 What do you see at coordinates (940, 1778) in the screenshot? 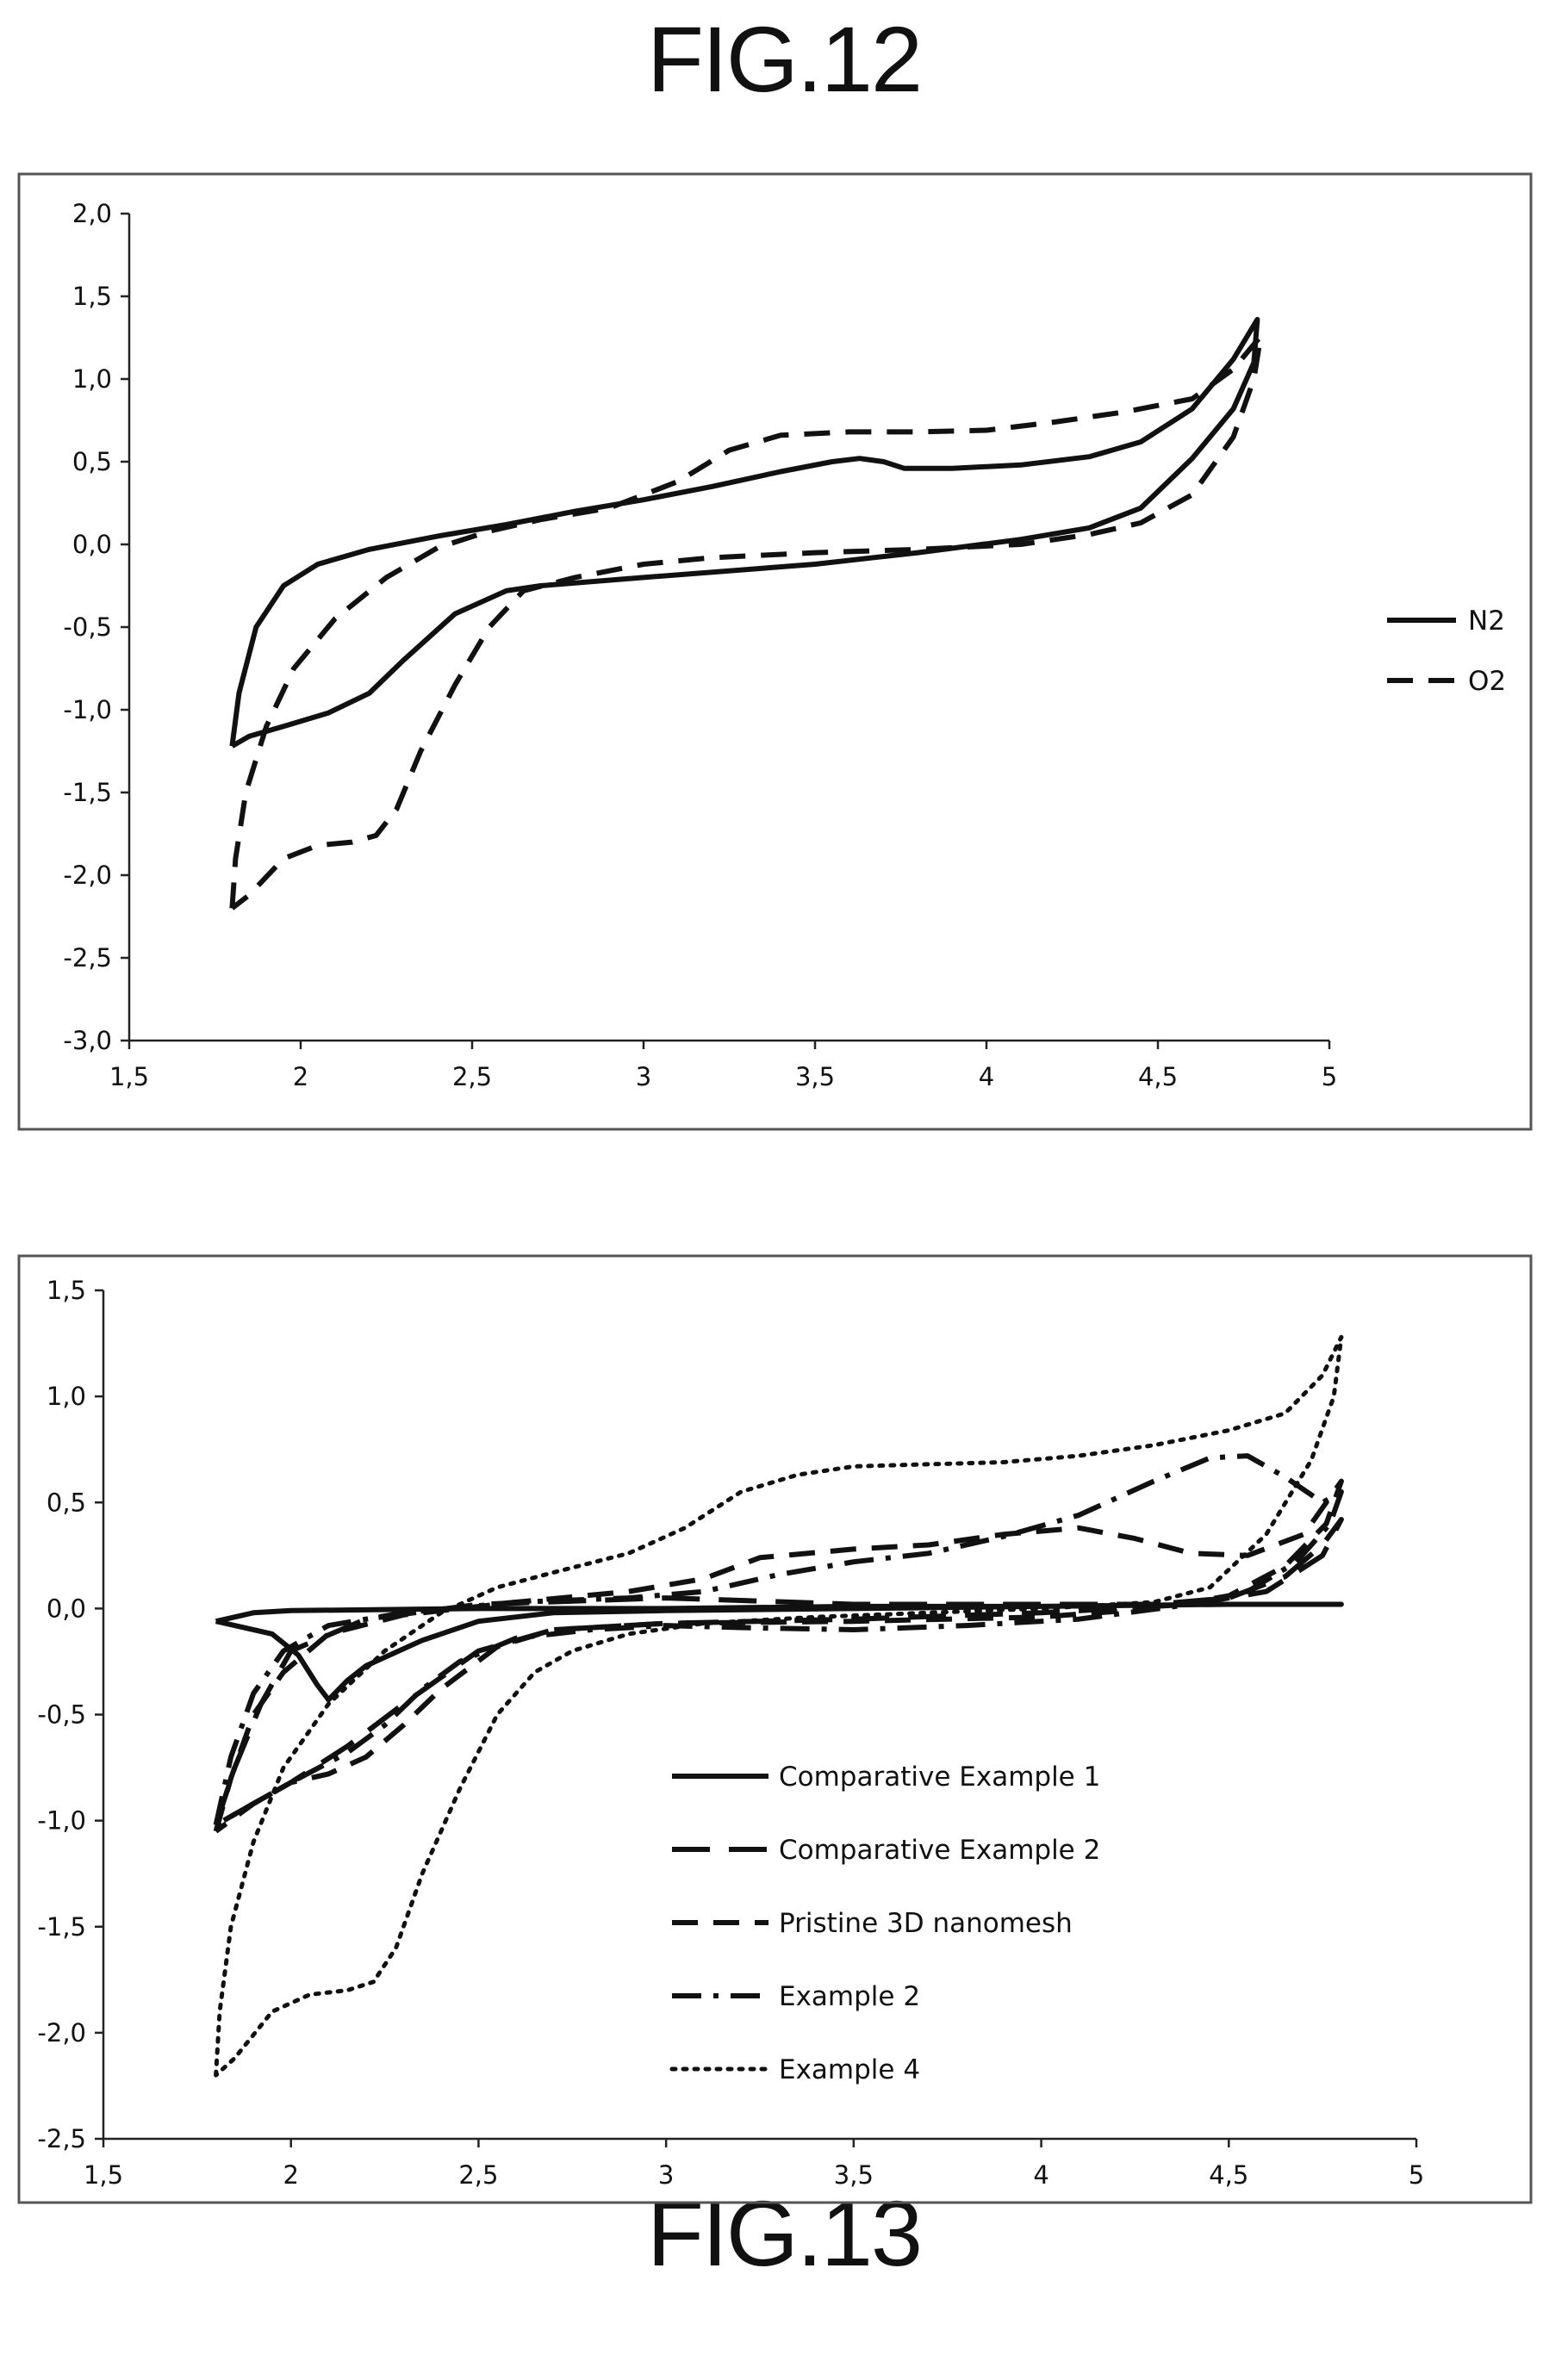
I see `fig13-legend-label-comparative-example-1: Comparative Example 1` at bounding box center [940, 1778].